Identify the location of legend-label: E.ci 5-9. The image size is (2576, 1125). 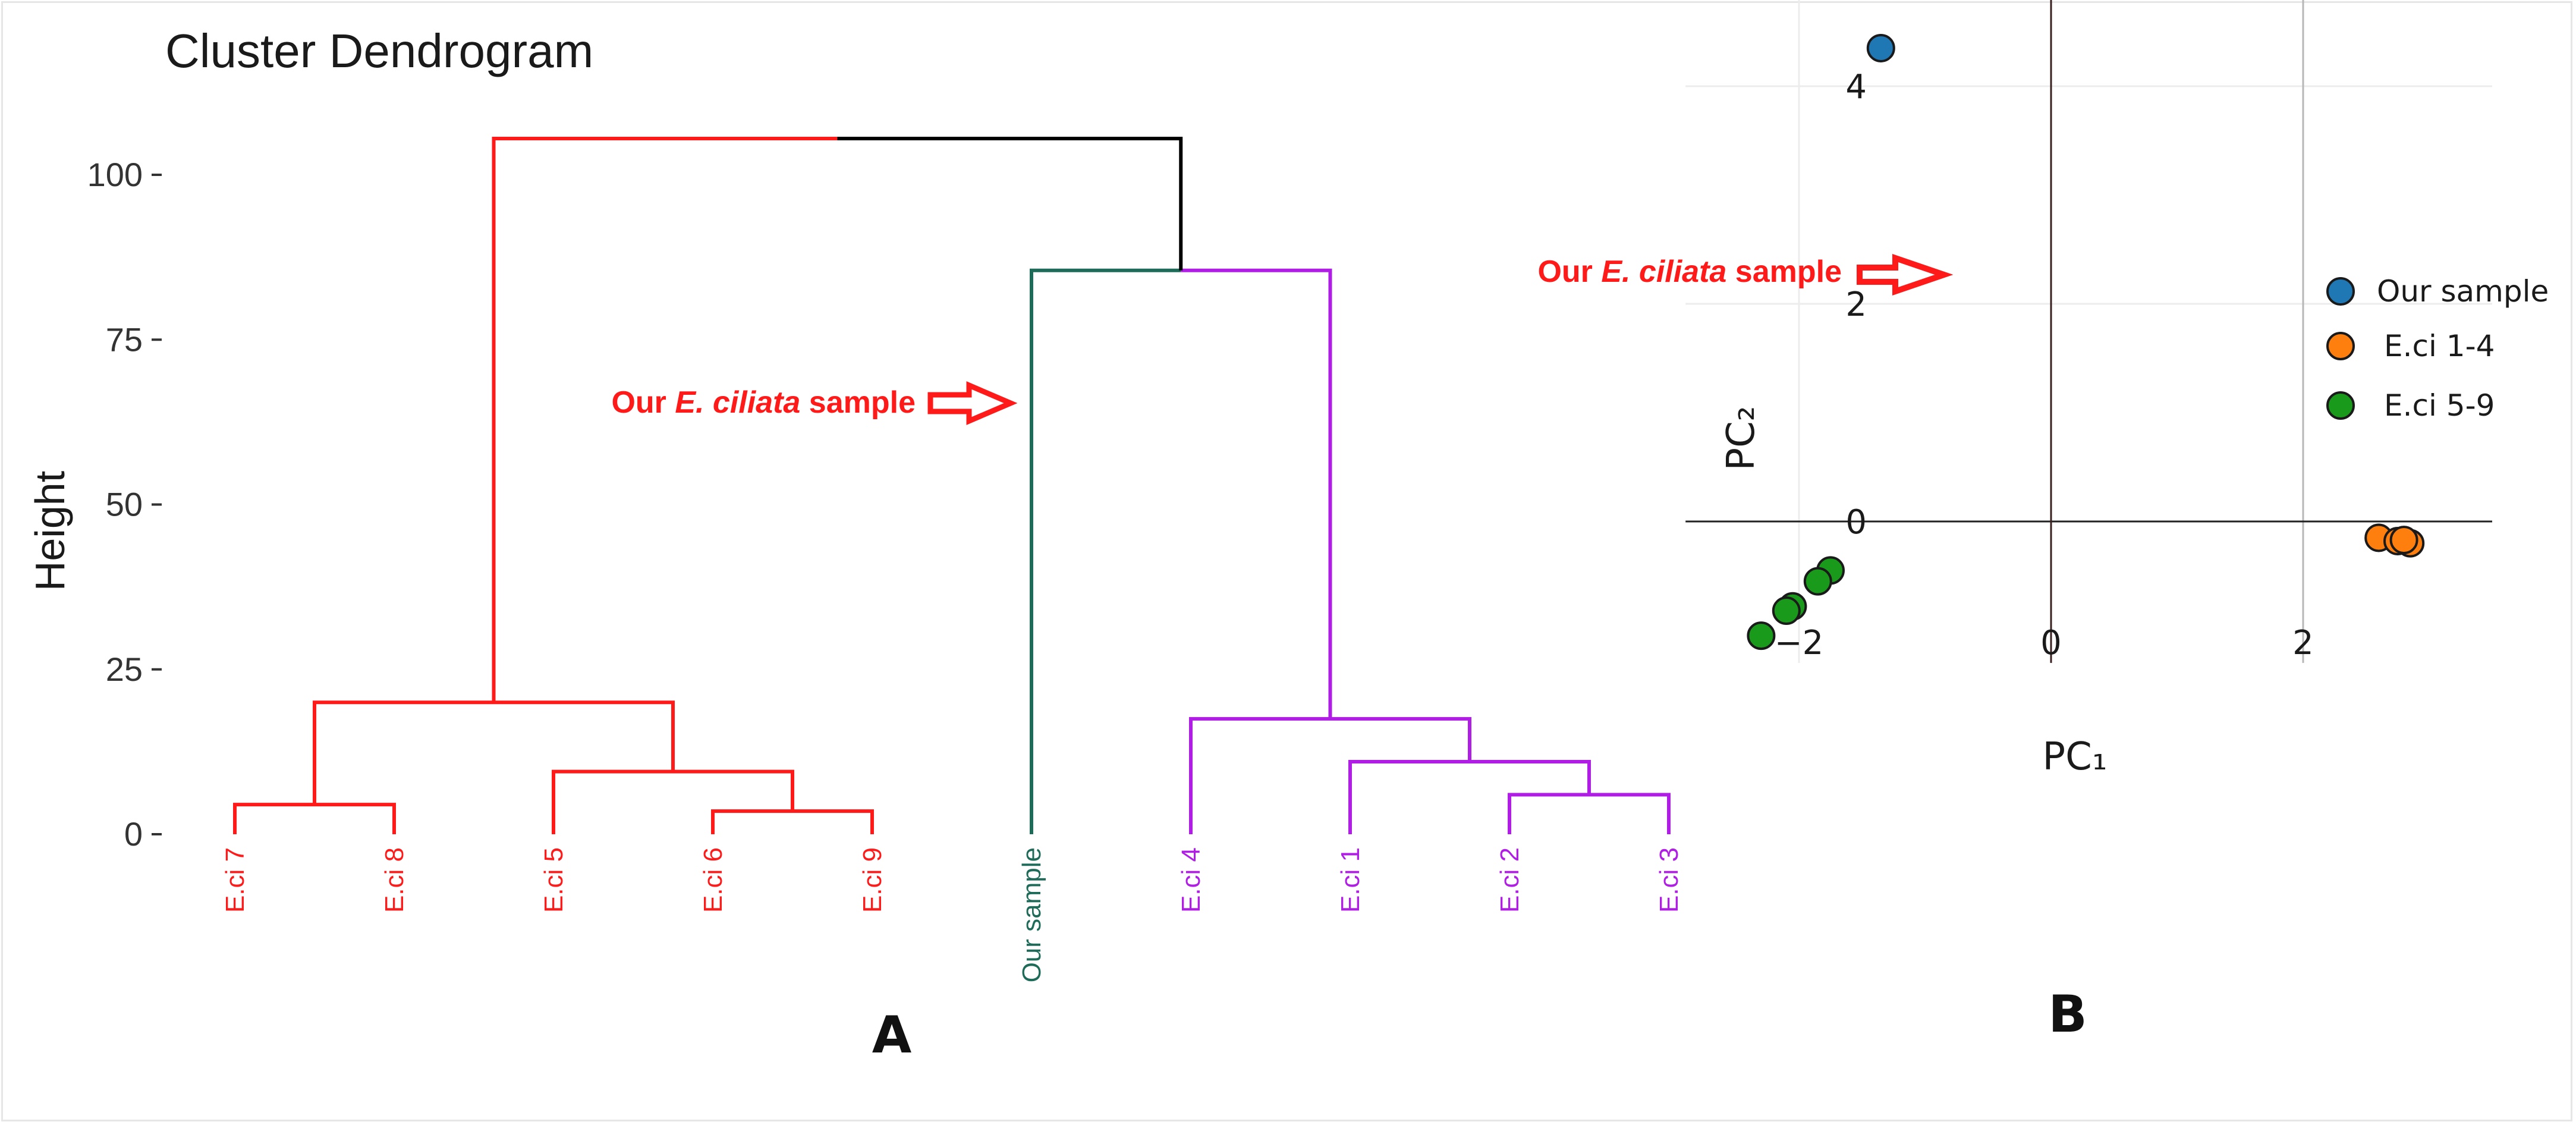
(2439, 405).